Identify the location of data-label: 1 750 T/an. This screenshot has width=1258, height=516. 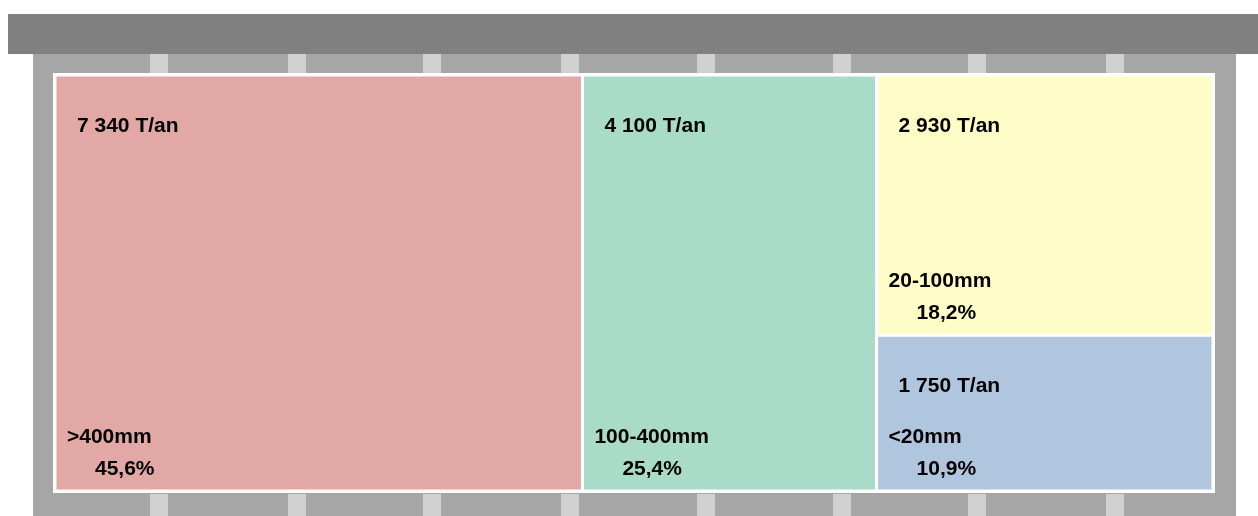
(949, 385).